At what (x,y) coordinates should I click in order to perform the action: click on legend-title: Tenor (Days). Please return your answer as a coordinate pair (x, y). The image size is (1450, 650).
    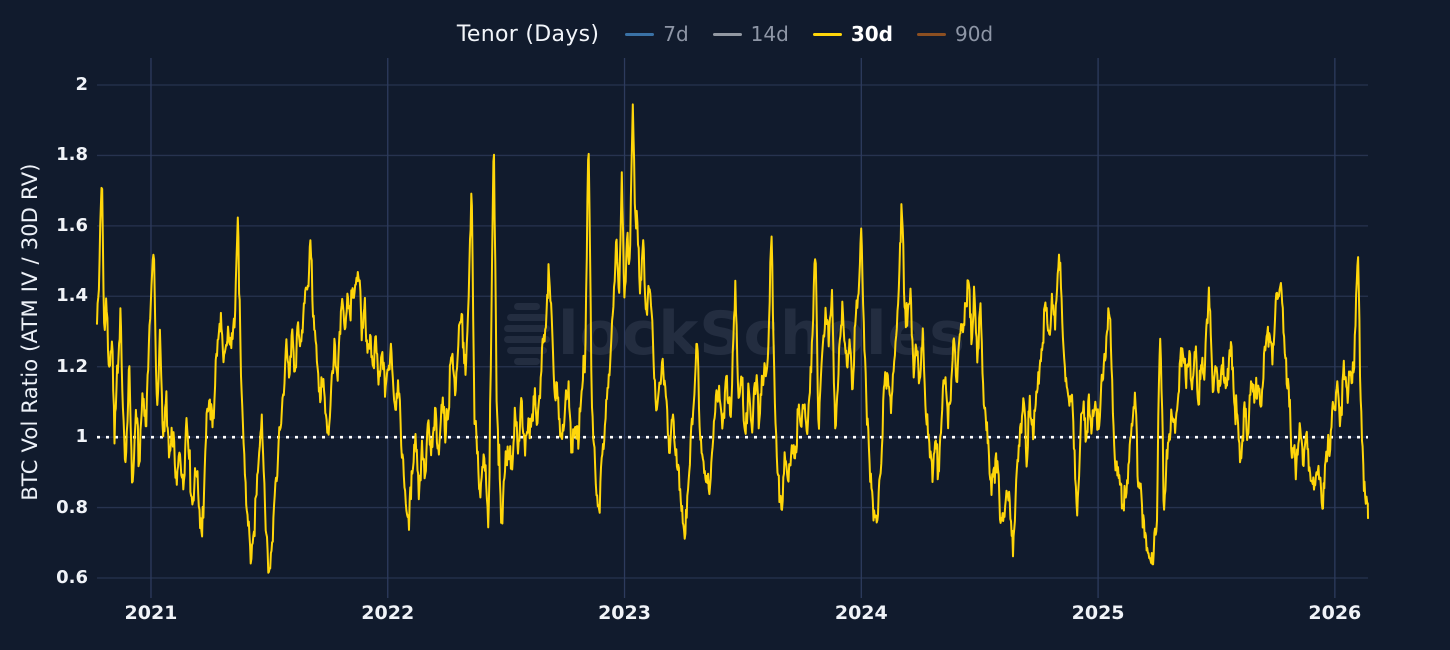
    Looking at the image, I should click on (528, 34).